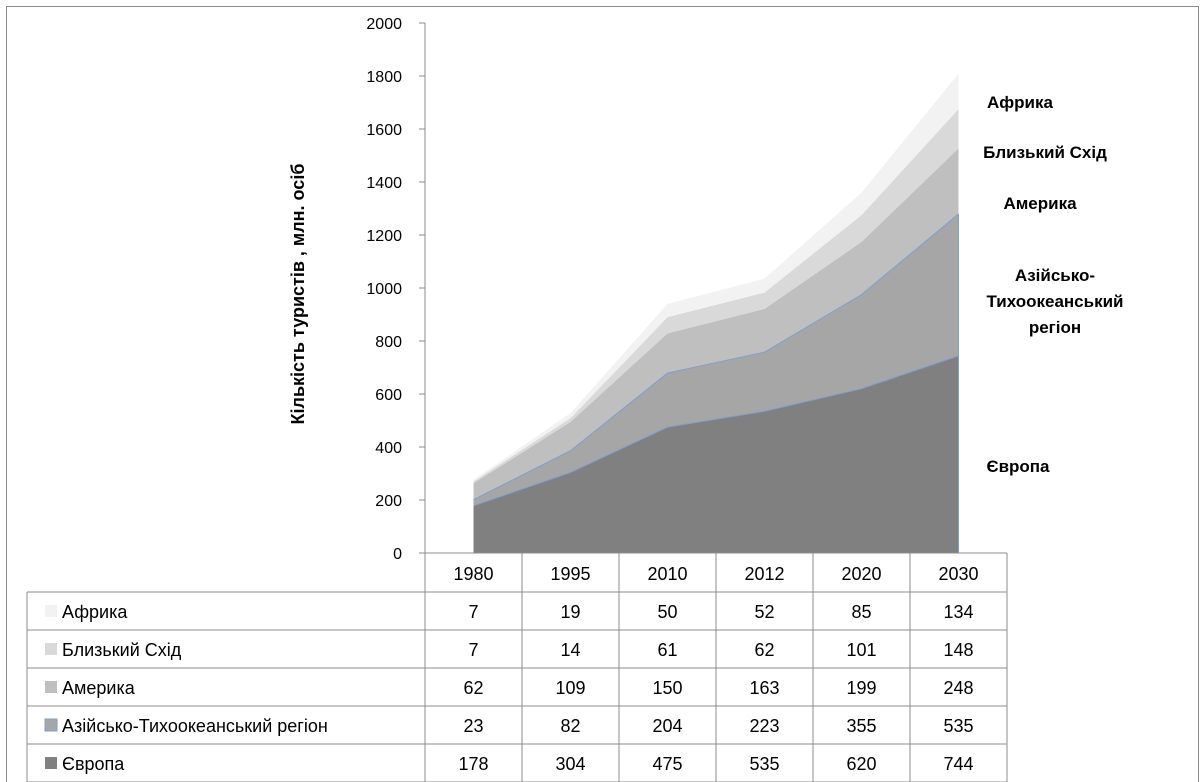 This screenshot has height=782, width=1201. Describe the element at coordinates (384, 77) in the screenshot. I see `y-tick-label: 1800` at that location.